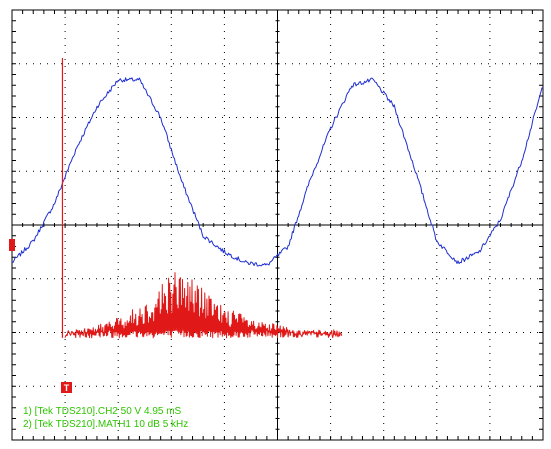 The height and width of the screenshot is (449, 551). I want to click on markers: T, so click(40, 316).